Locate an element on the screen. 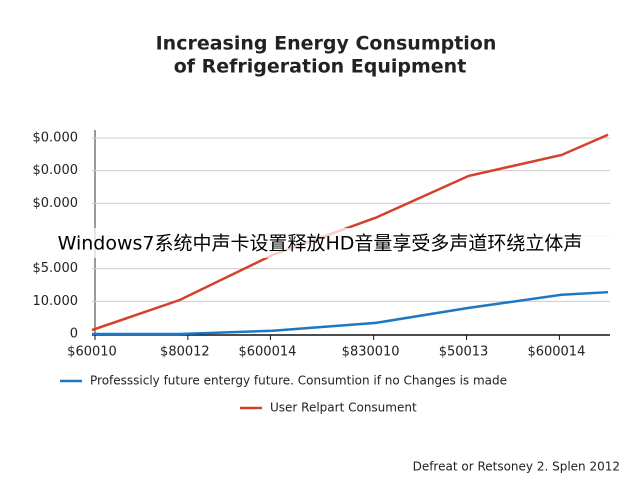 This screenshot has width=640, height=484. y-tick-label: $5.000 is located at coordinates (56, 268).